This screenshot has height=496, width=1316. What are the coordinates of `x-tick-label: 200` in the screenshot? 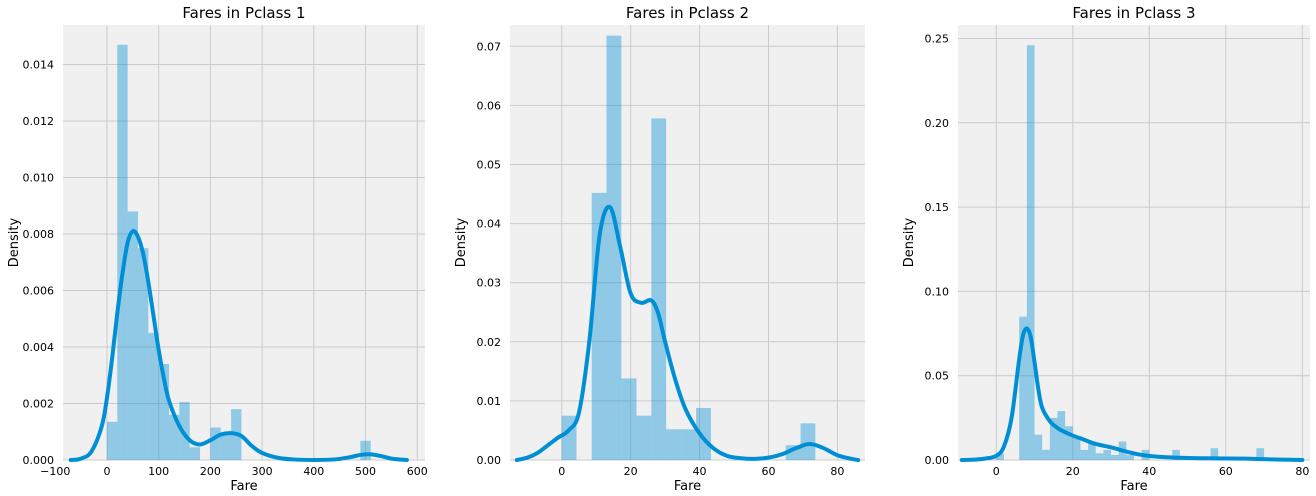 It's located at (210, 471).